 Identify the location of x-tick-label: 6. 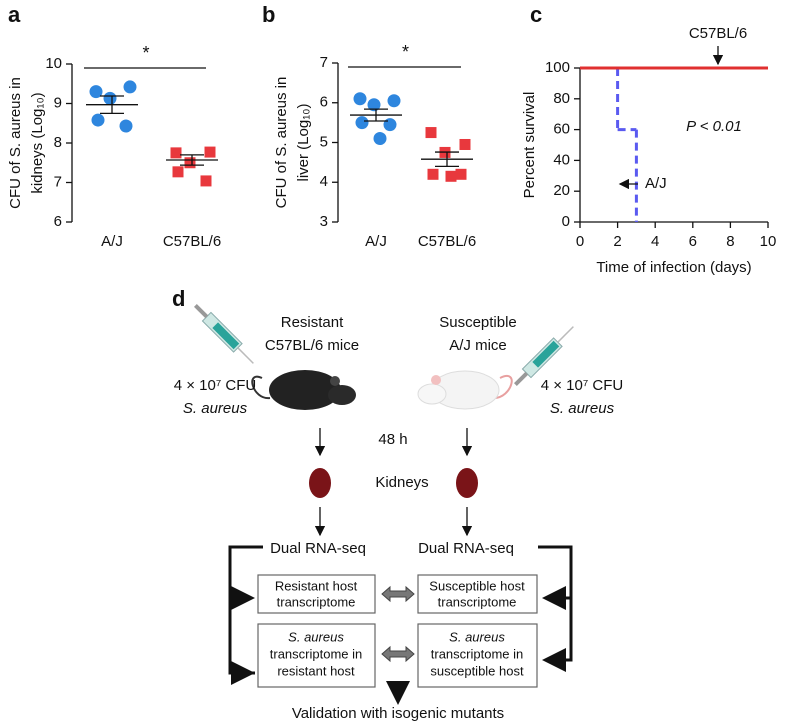
(693, 241).